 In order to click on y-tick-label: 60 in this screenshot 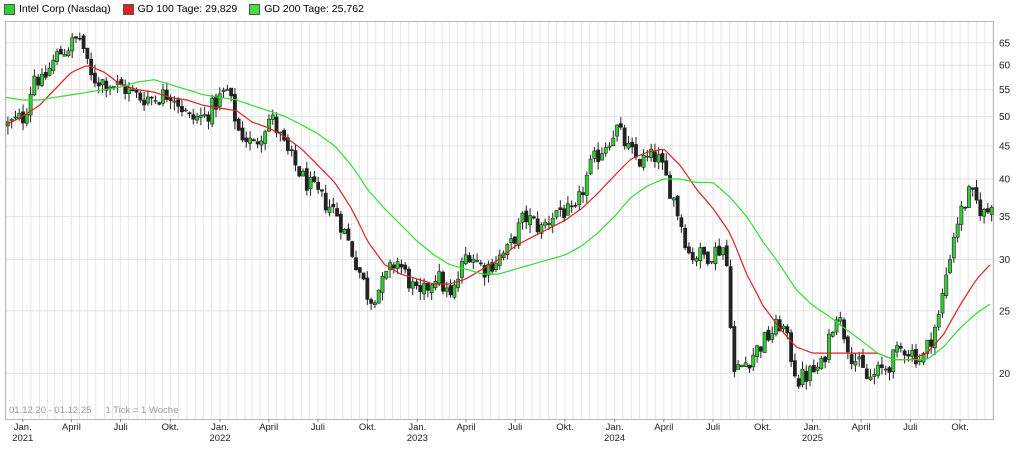, I will do `click(1005, 66)`.